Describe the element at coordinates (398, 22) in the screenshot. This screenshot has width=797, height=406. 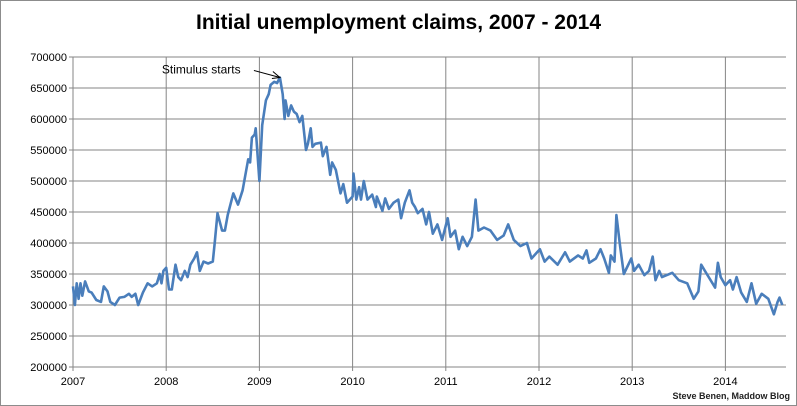
I see `chart-title: Initial unemployment claims, 2007 - 2014` at that location.